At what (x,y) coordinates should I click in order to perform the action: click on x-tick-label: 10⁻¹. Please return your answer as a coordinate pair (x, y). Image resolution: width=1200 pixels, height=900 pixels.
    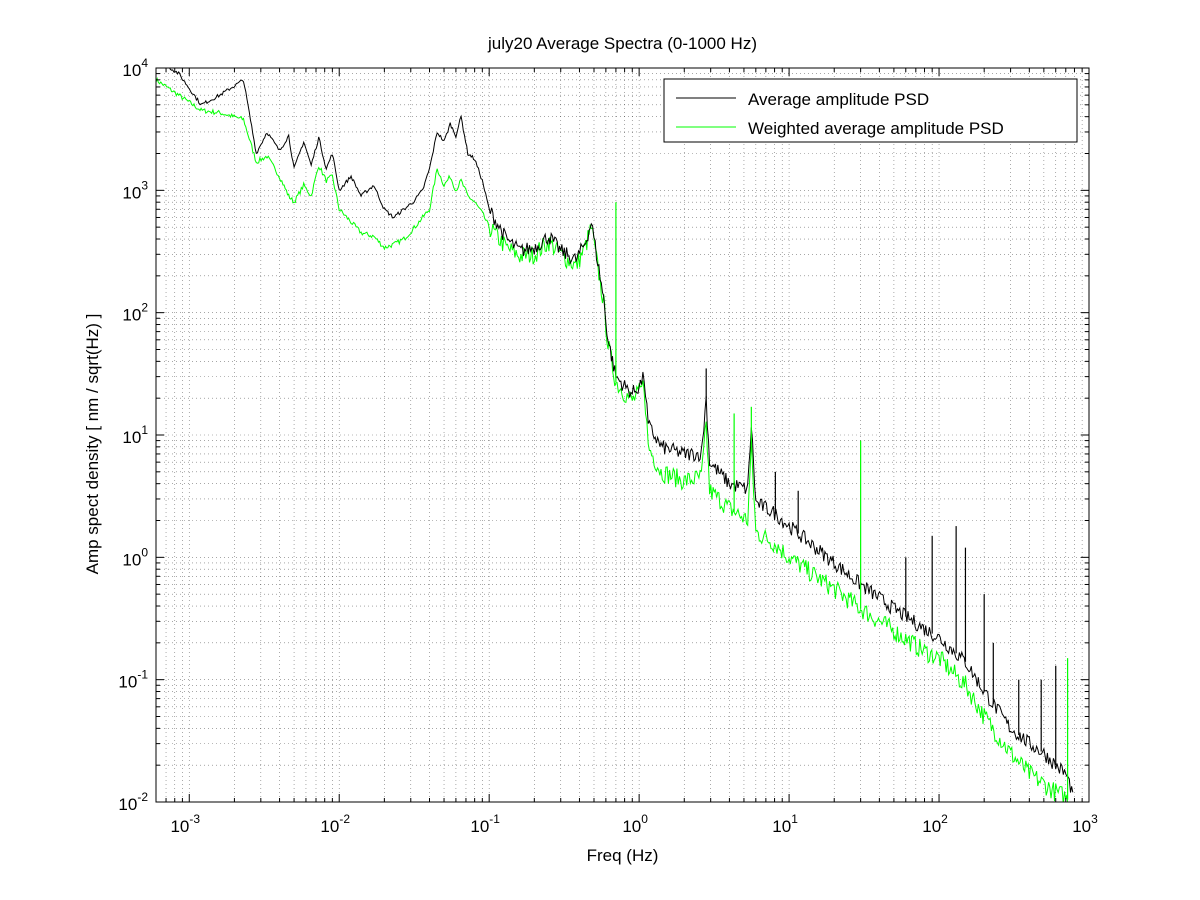
    Looking at the image, I should click on (485, 824).